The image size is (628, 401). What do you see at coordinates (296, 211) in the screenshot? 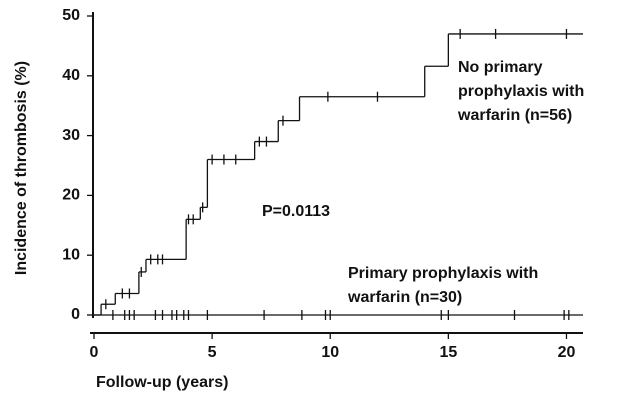
I see `p-value: P=0.0113` at bounding box center [296, 211].